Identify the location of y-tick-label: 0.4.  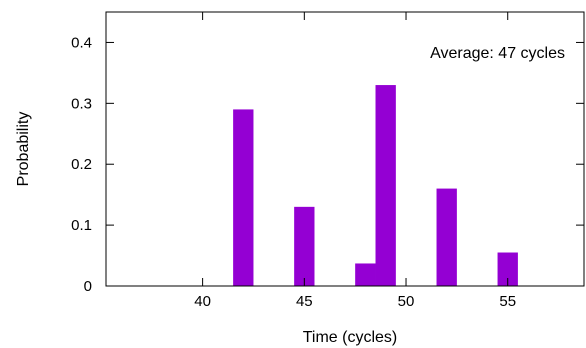
(81, 42).